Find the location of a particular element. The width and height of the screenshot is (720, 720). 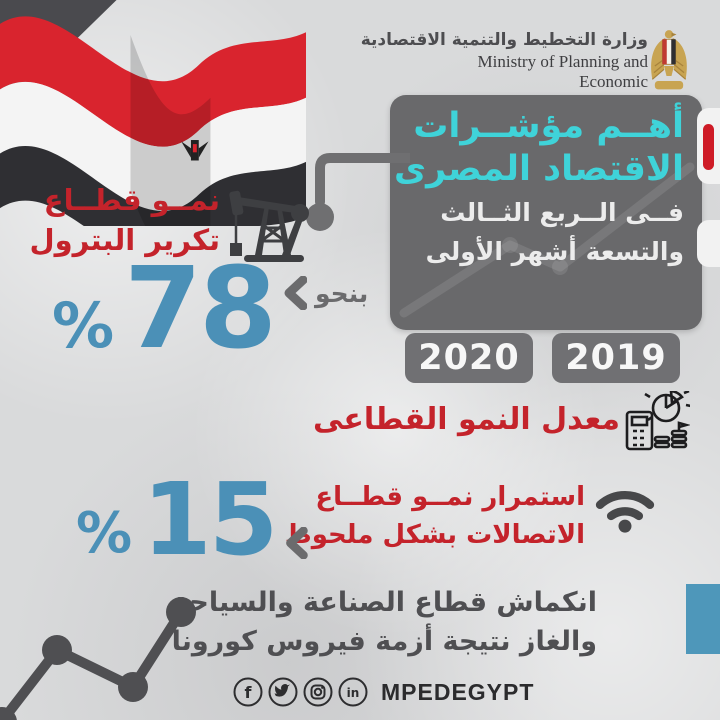

contraction-line2: والغاز نتيجة أزمة فيروس كورونا is located at coordinates (384, 642).